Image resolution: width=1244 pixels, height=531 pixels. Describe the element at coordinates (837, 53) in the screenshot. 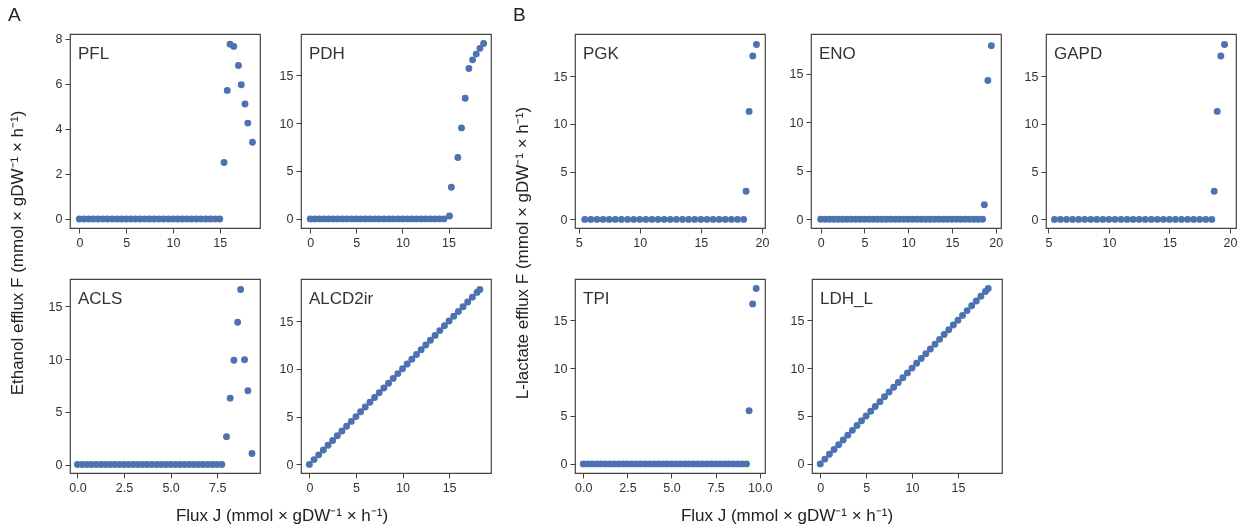

I see `text: ENO` at that location.